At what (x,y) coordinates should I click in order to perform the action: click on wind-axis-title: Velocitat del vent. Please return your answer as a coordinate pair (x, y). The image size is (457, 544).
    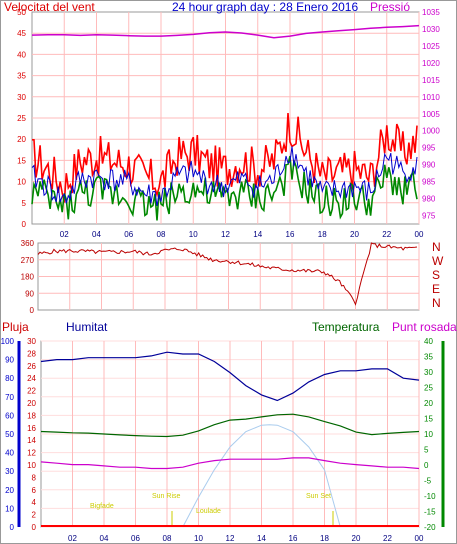
    Looking at the image, I should click on (49, 7).